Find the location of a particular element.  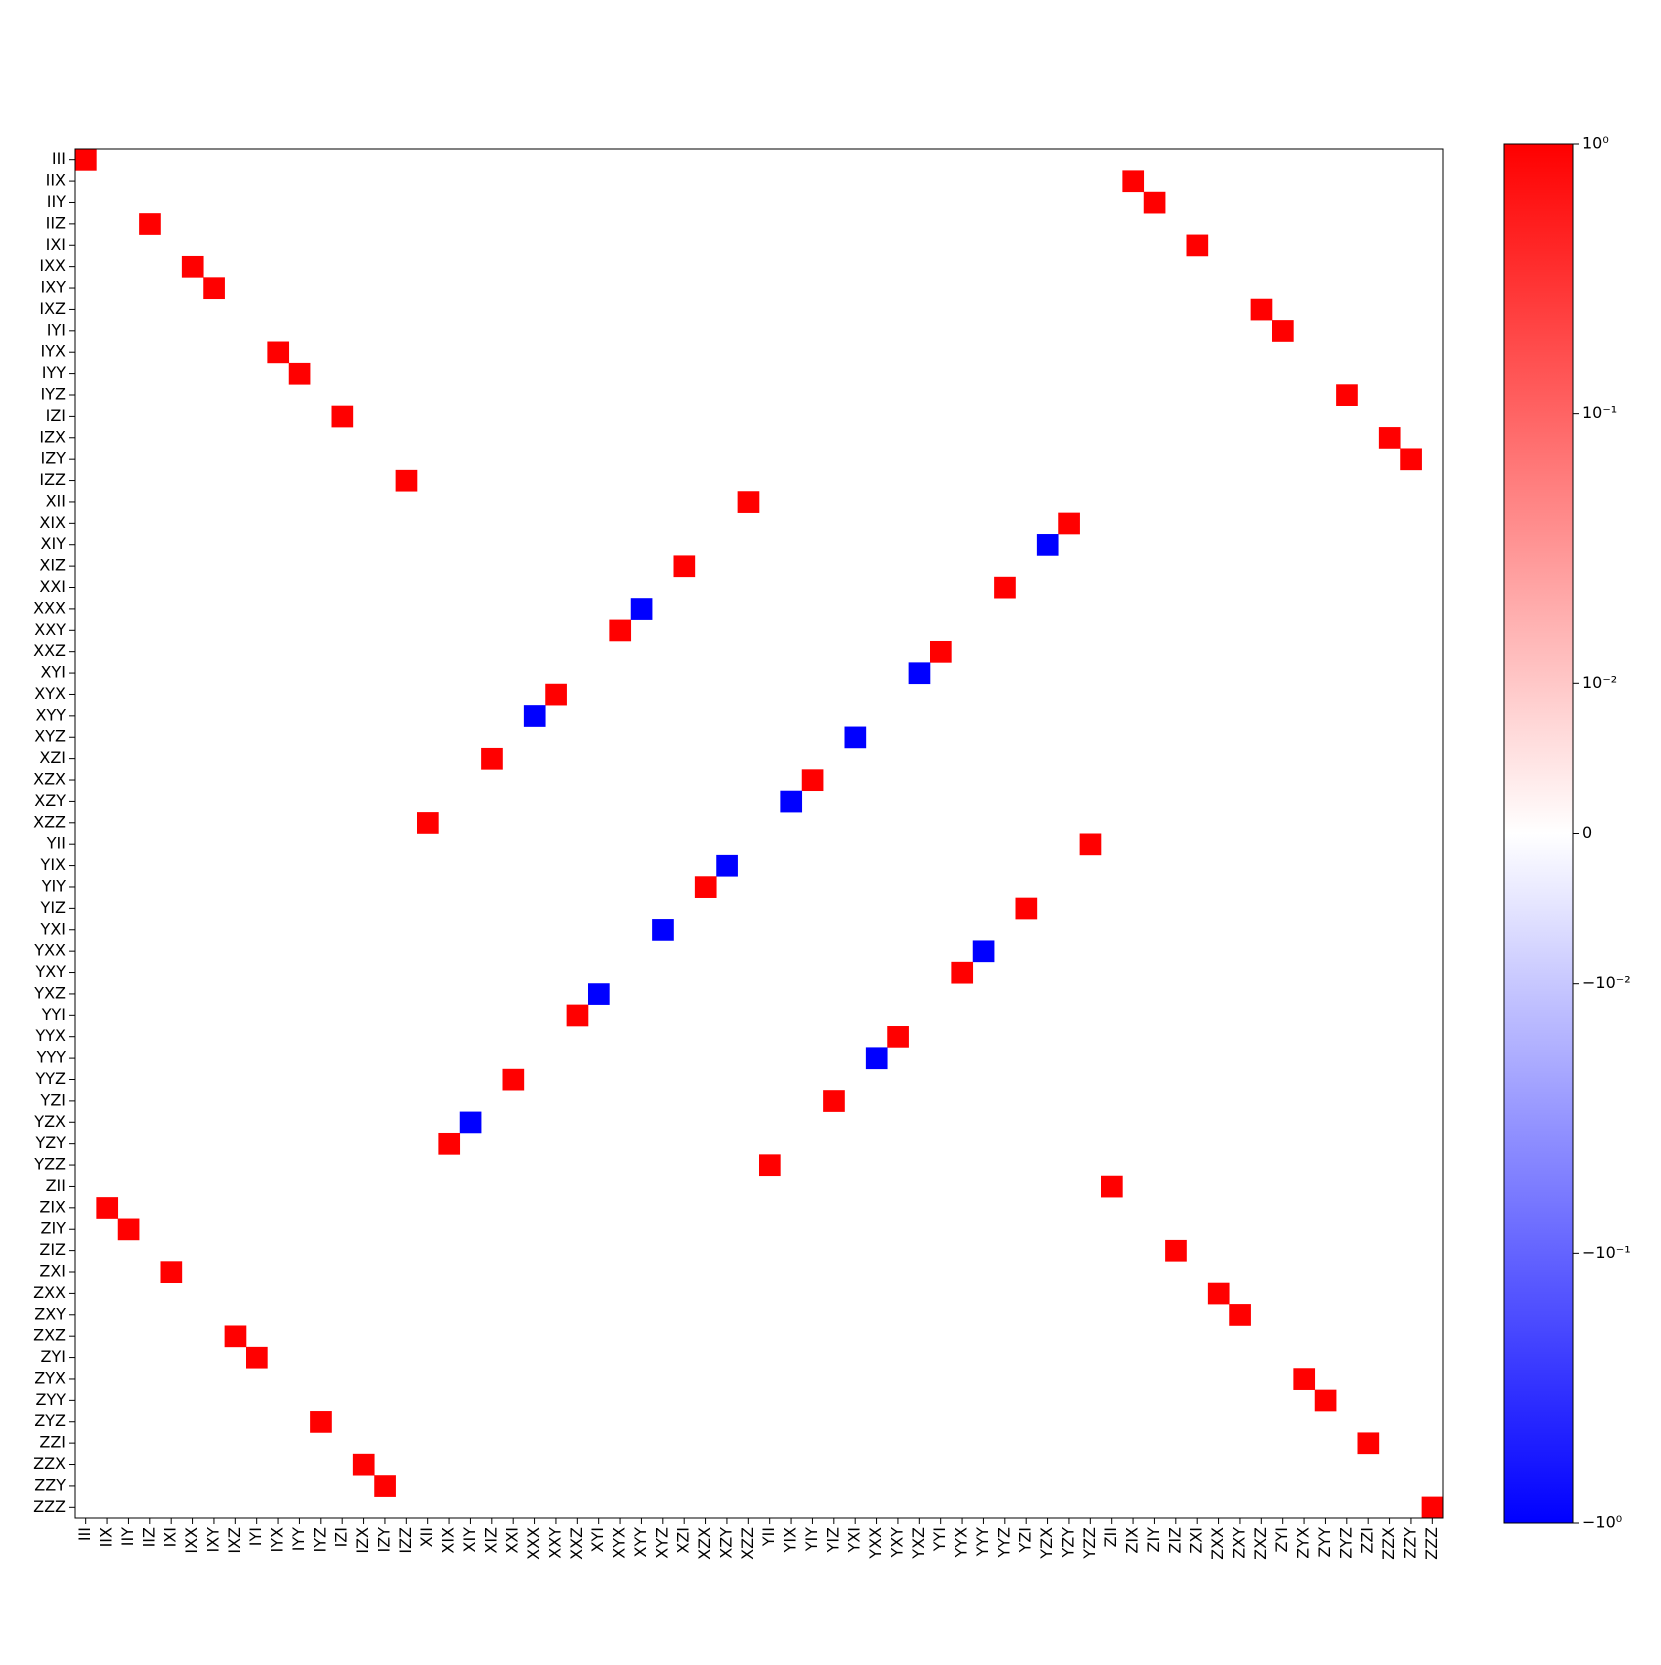

colorbar is located at coordinates (1538, 833).